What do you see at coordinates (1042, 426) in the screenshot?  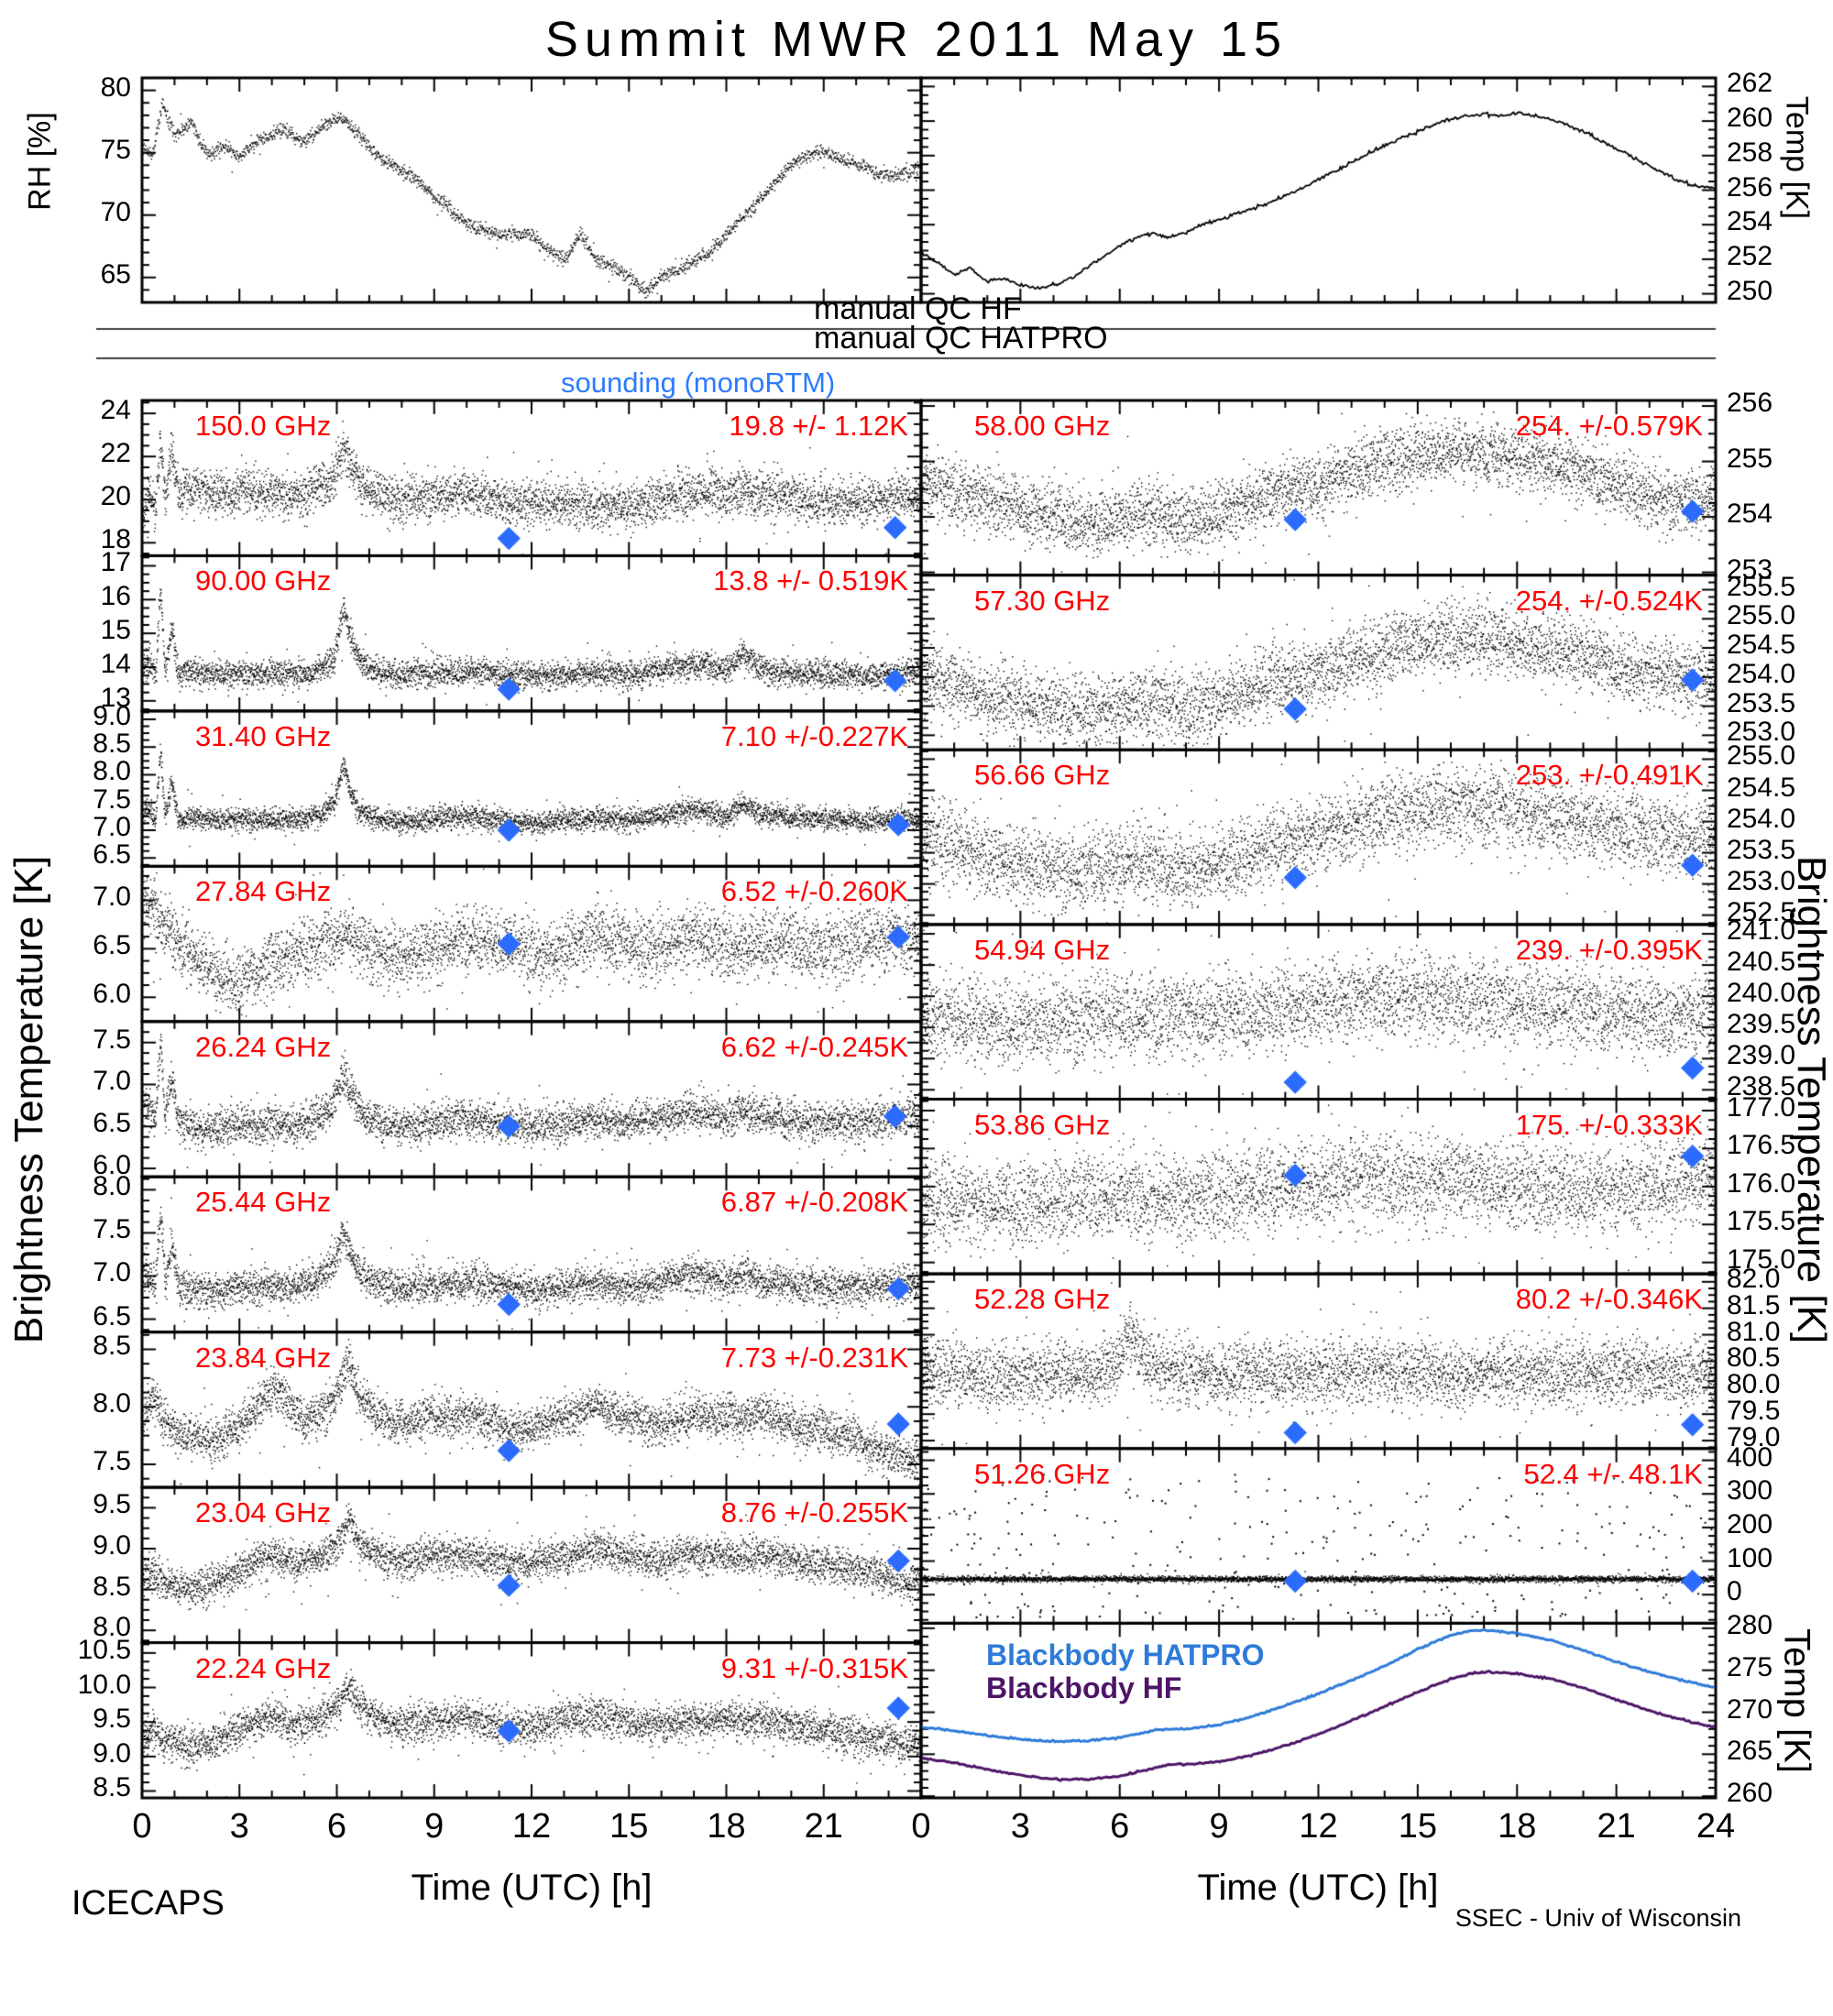 I see `panel-freq-label: 58.00 GHz` at bounding box center [1042, 426].